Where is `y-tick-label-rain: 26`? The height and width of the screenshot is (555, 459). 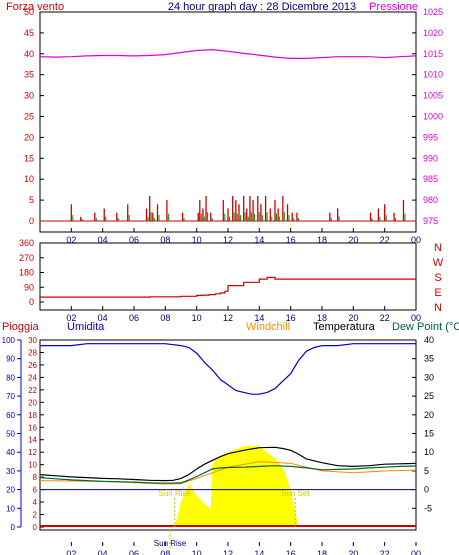 y-tick-label-rain: 26 is located at coordinates (32, 365).